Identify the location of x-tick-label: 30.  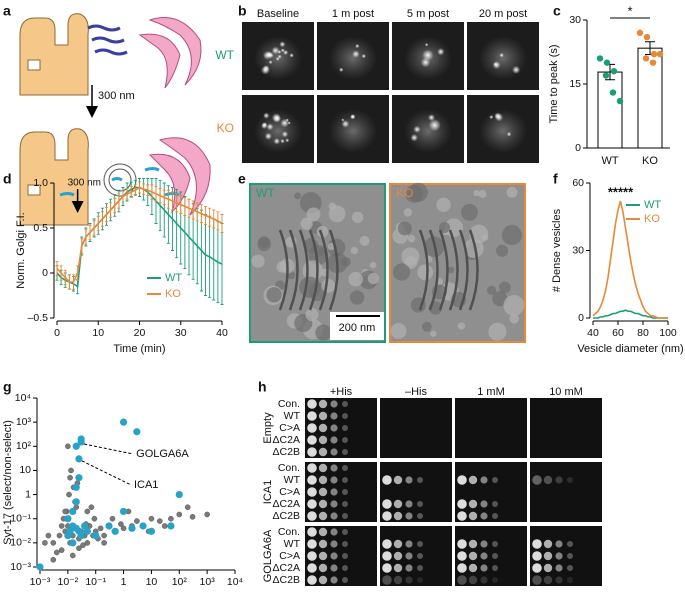
(181, 333).